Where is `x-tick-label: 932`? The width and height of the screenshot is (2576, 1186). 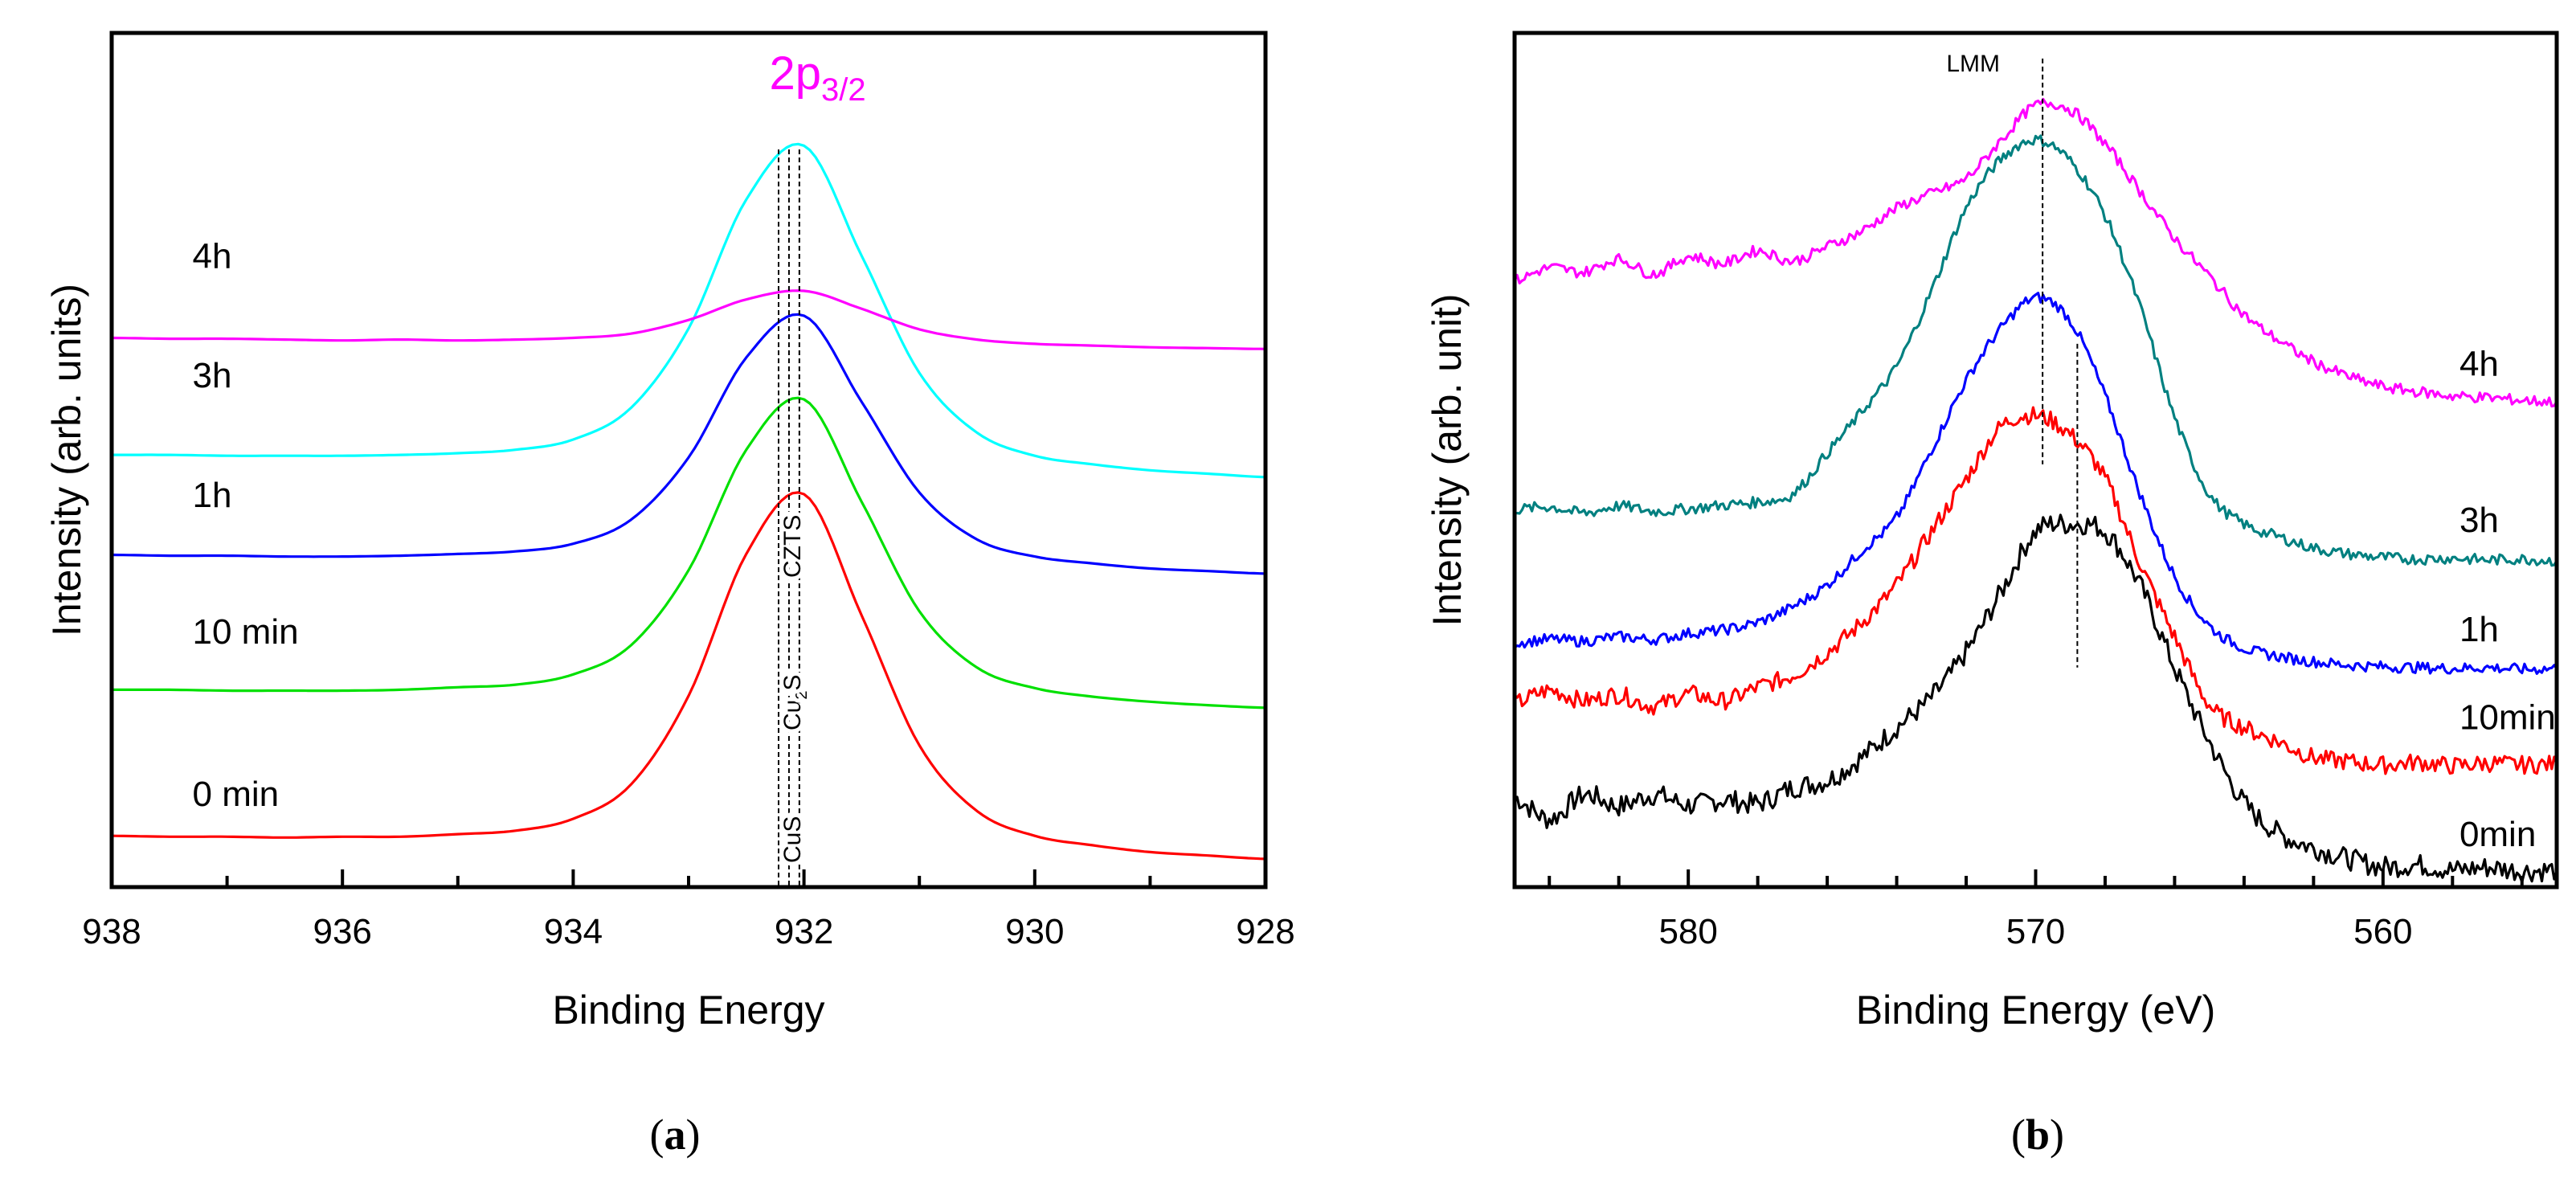 x-tick-label: 932 is located at coordinates (804, 931).